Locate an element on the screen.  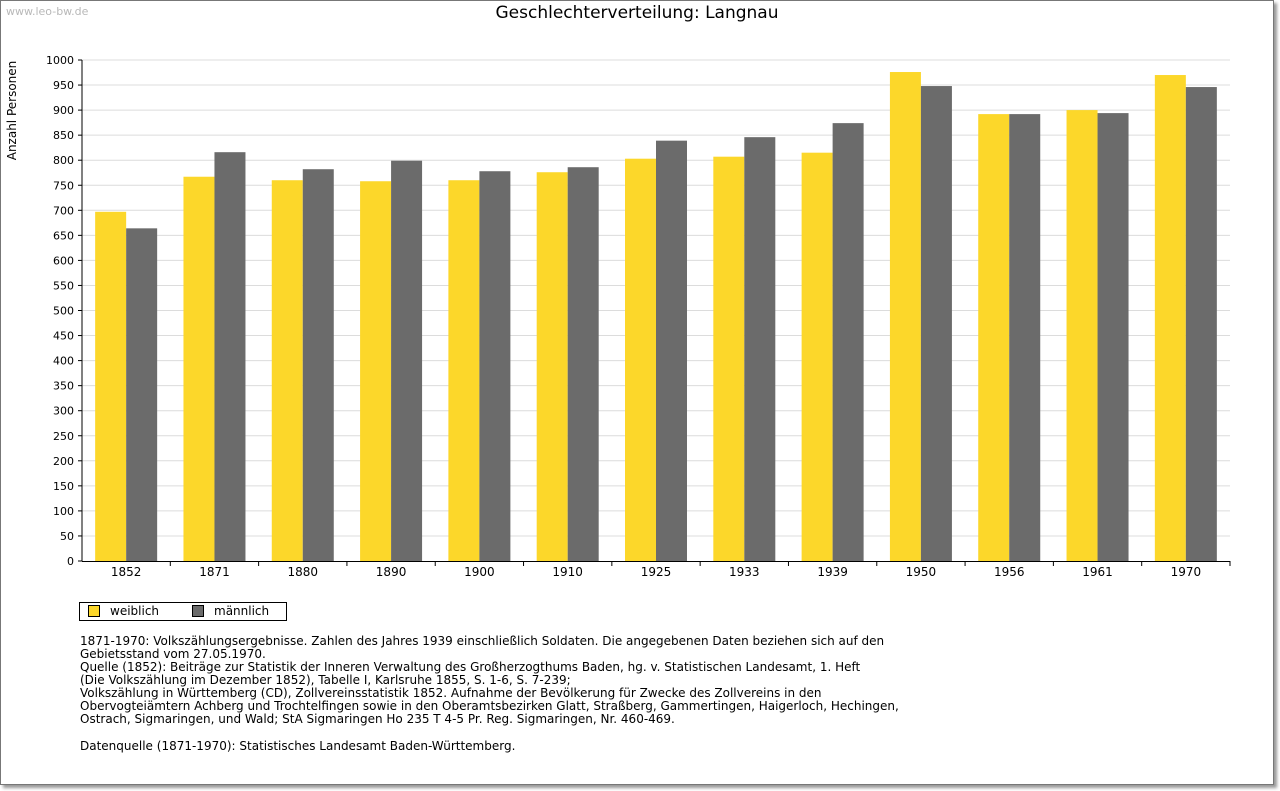
x-tick-label: 1933 is located at coordinates (744, 572).